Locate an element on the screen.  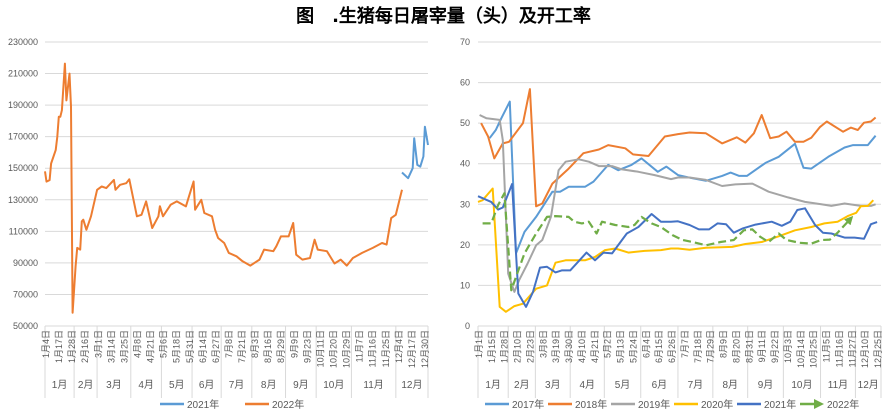
y-tick-label: 50000 is located at coordinates (25, 326).